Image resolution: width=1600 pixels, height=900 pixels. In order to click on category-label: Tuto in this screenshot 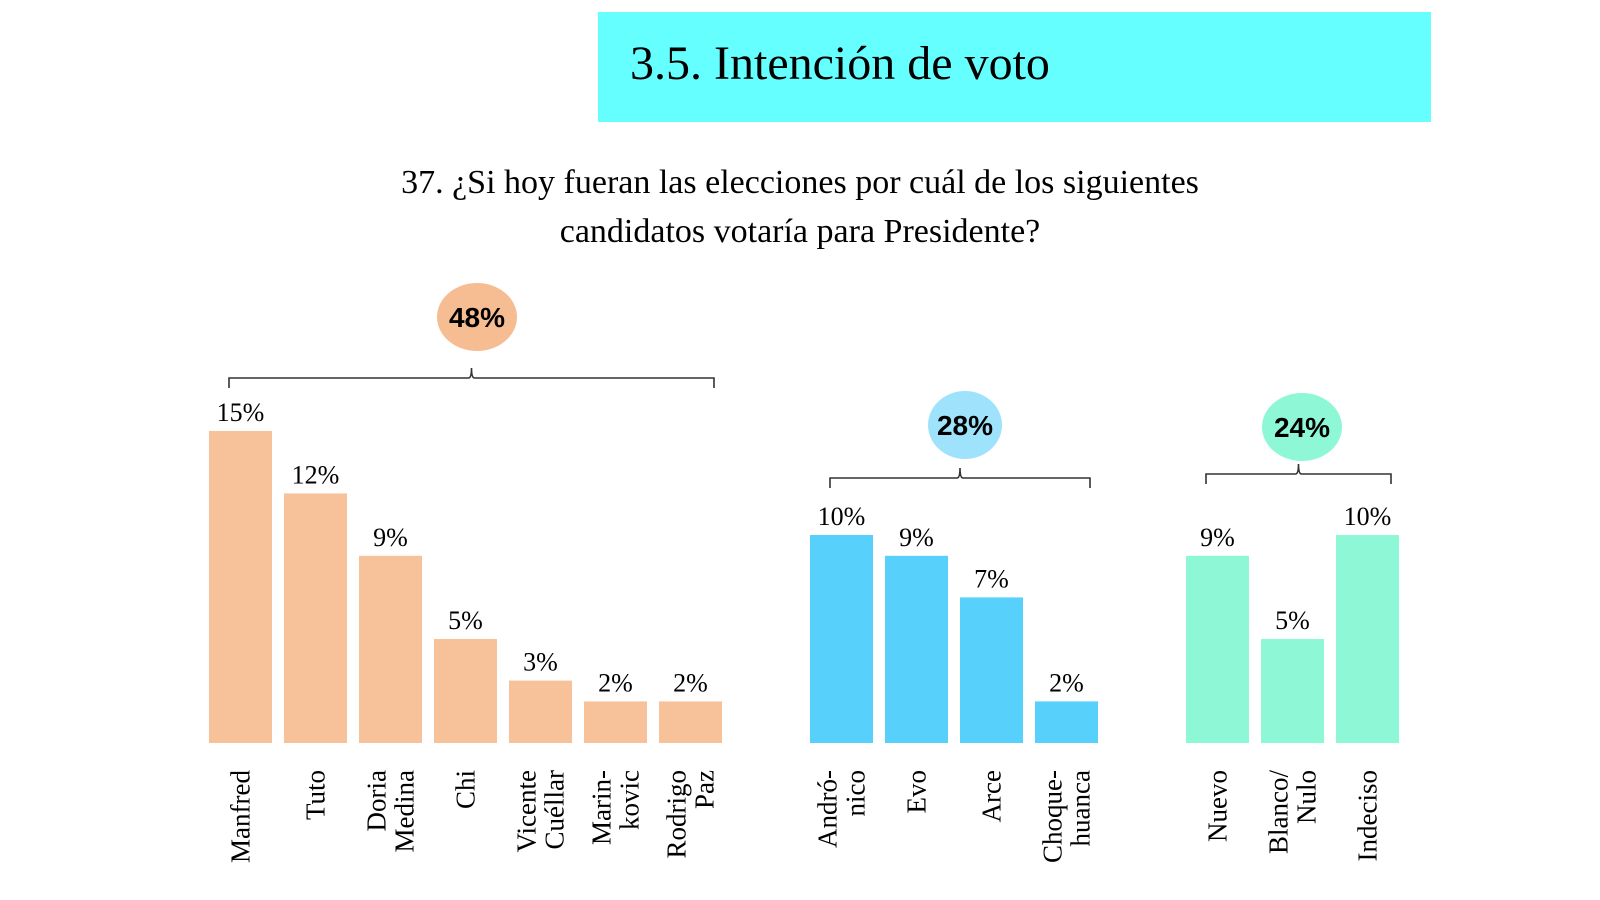, I will do `click(316, 795)`.